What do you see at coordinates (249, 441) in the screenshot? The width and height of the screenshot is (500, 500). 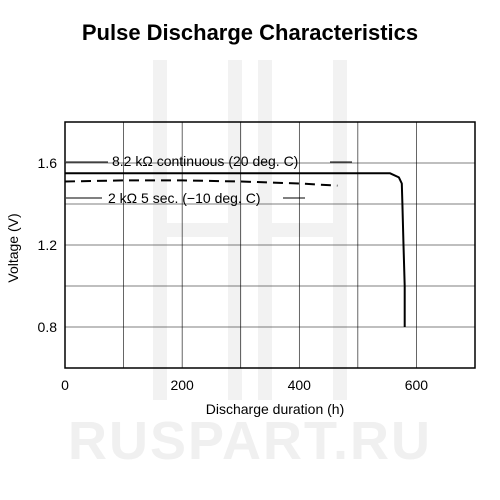 I see `watermark-text: RUSPART.RU` at bounding box center [249, 441].